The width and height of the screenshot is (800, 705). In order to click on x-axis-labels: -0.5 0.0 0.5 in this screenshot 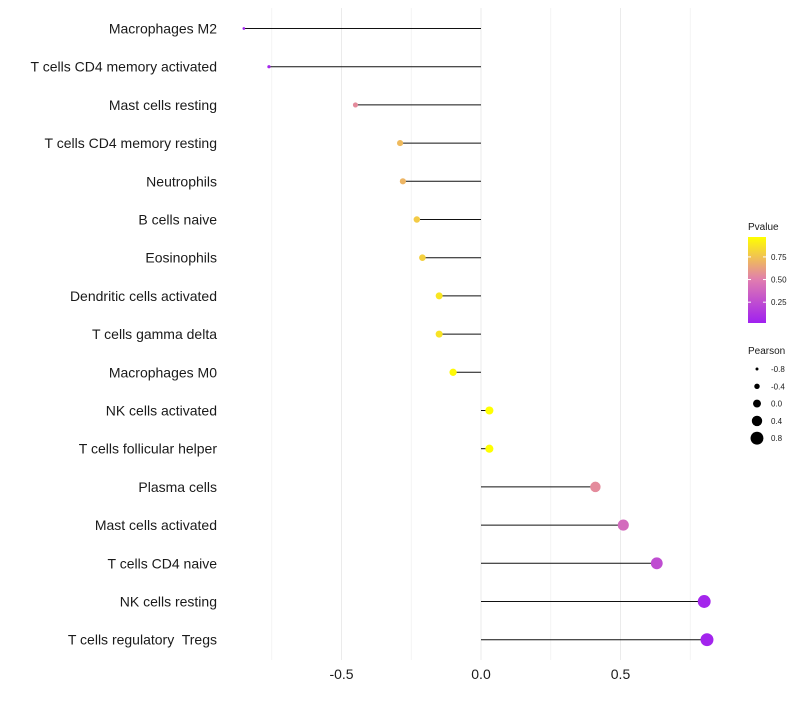, I will do `click(479, 674)`.